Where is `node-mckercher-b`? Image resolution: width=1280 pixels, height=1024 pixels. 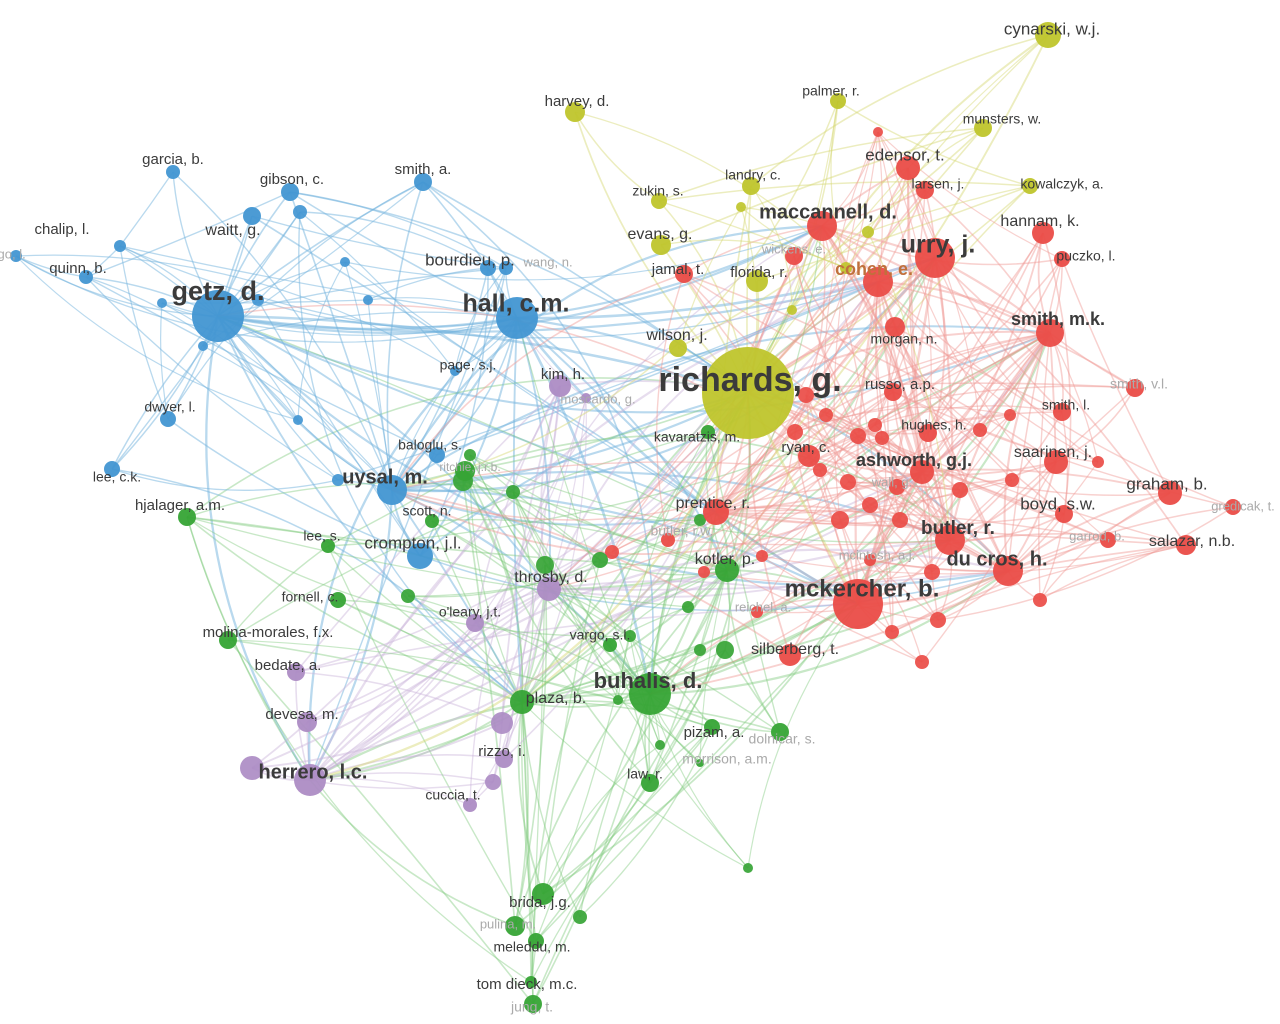 node-mckercher-b is located at coordinates (858, 604).